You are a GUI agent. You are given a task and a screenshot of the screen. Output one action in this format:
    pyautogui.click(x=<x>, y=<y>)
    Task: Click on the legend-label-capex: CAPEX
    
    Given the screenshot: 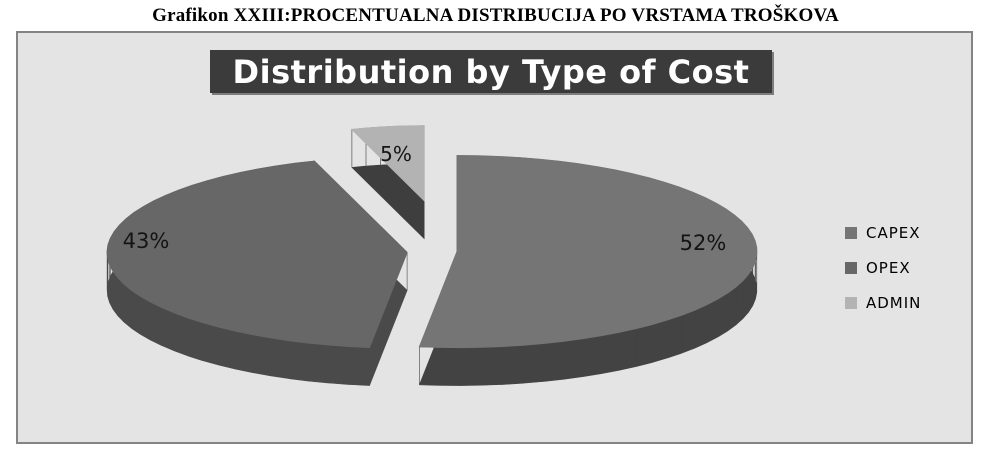 What is the action you would take?
    pyautogui.click(x=893, y=232)
    